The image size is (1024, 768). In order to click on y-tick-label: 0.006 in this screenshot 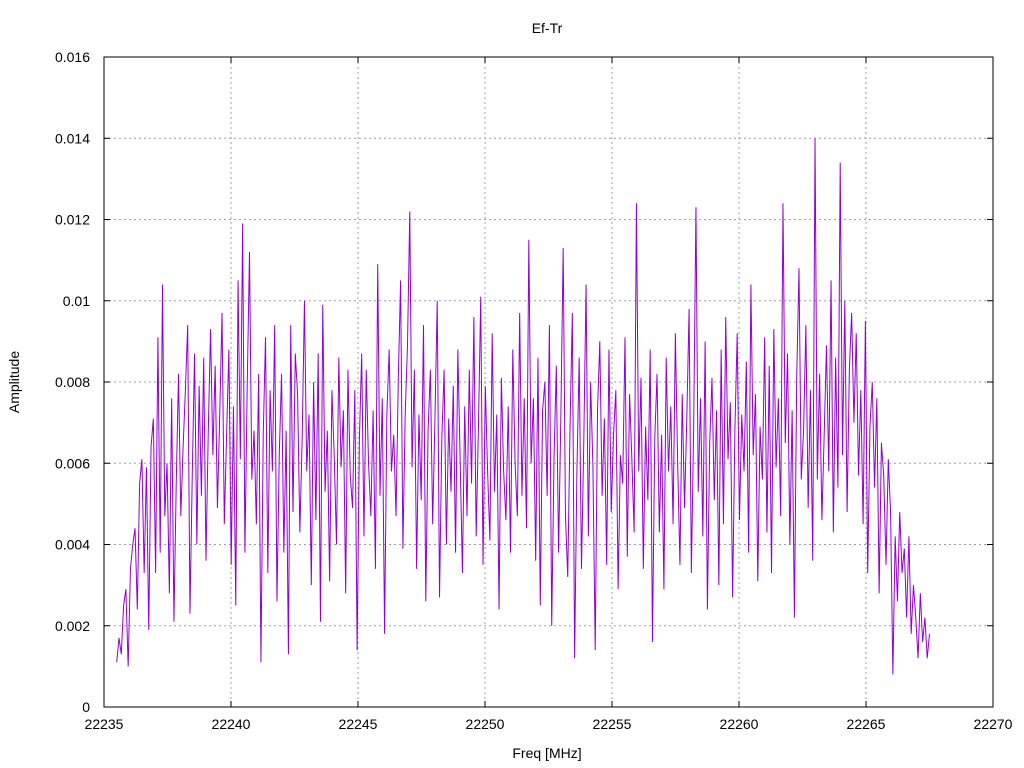, I will do `click(72, 463)`.